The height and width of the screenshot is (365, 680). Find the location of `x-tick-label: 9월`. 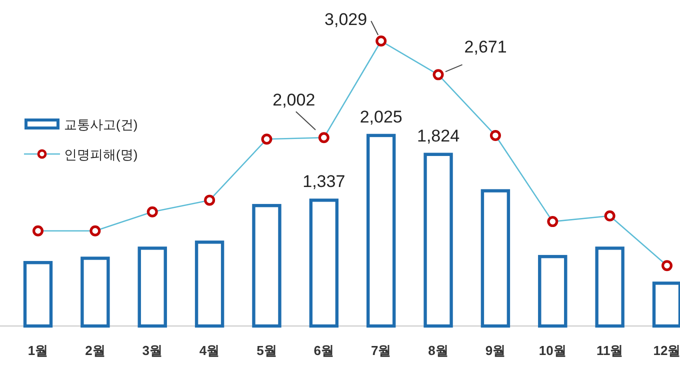

x-tick-label: 9월 is located at coordinates (495, 350).